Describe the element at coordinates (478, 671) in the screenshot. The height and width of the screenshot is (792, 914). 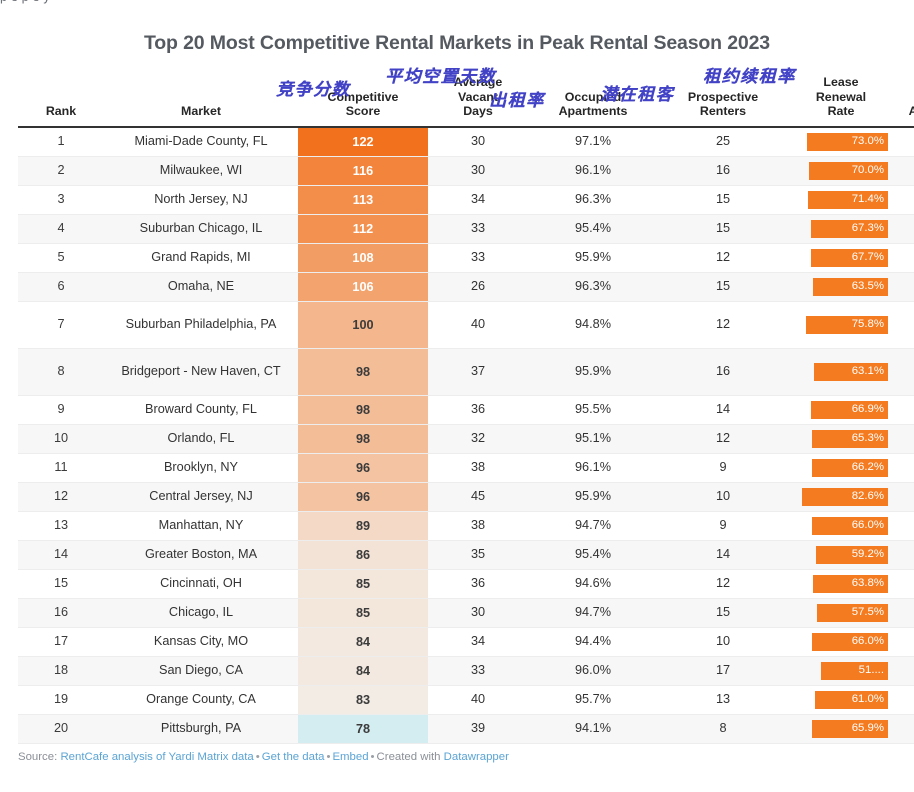
I see `cell-average-vacant-days: 33` at that location.